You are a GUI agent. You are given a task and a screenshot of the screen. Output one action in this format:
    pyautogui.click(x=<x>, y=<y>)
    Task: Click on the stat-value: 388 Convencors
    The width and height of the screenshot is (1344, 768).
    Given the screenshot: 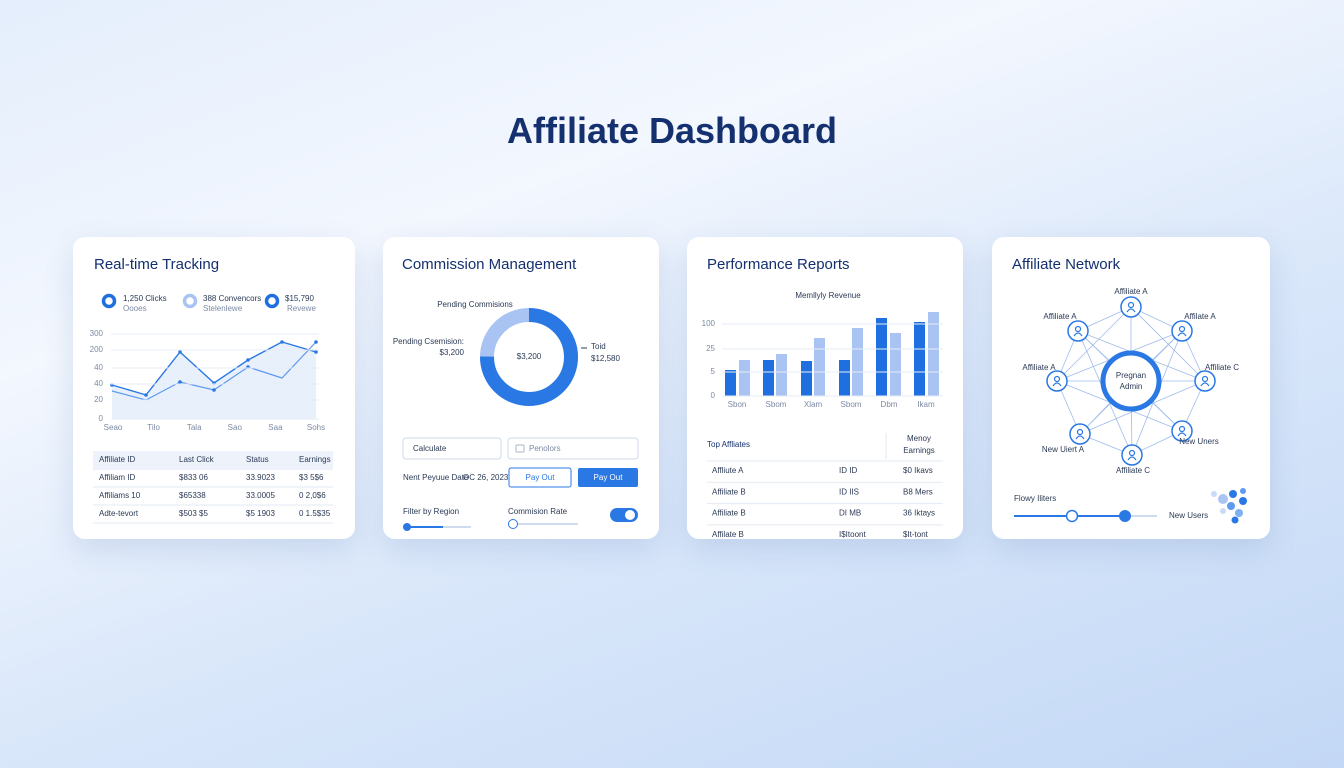 What is the action you would take?
    pyautogui.click(x=232, y=298)
    